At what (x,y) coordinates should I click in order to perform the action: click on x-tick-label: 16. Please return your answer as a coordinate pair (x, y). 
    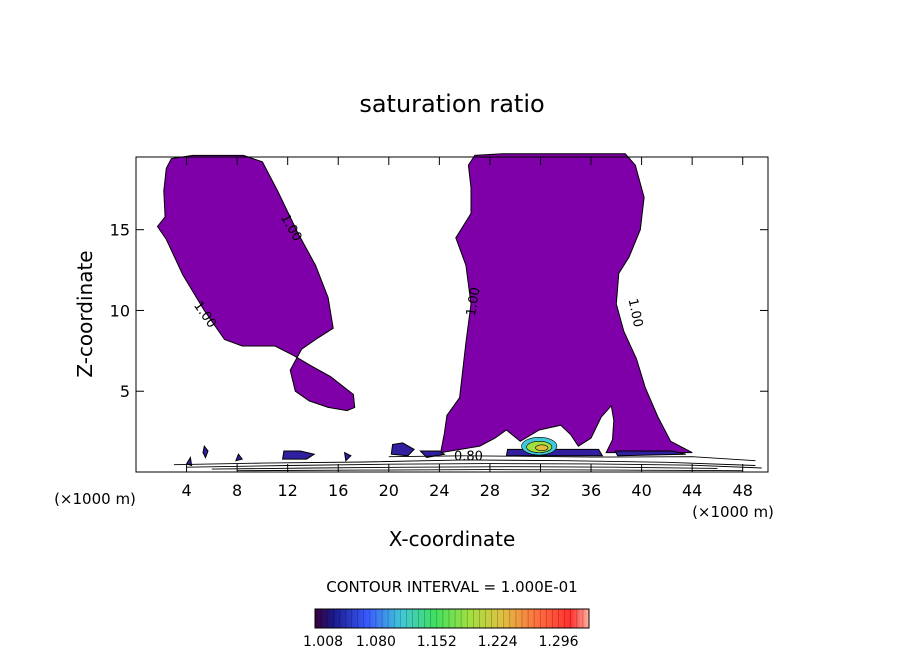
    Looking at the image, I should click on (338, 490).